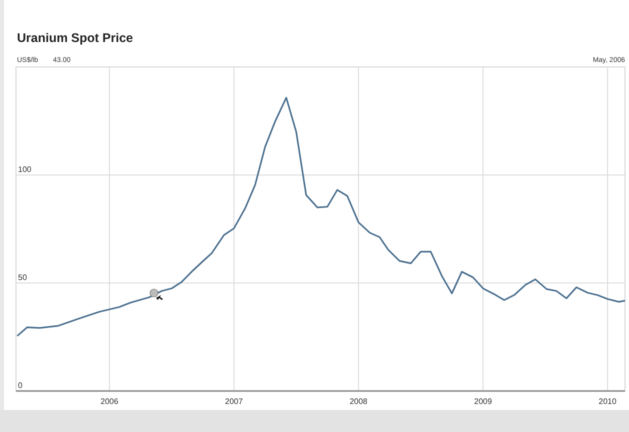 The width and height of the screenshot is (629, 432). What do you see at coordinates (234, 401) in the screenshot?
I see `x-tick-label: 2007` at bounding box center [234, 401].